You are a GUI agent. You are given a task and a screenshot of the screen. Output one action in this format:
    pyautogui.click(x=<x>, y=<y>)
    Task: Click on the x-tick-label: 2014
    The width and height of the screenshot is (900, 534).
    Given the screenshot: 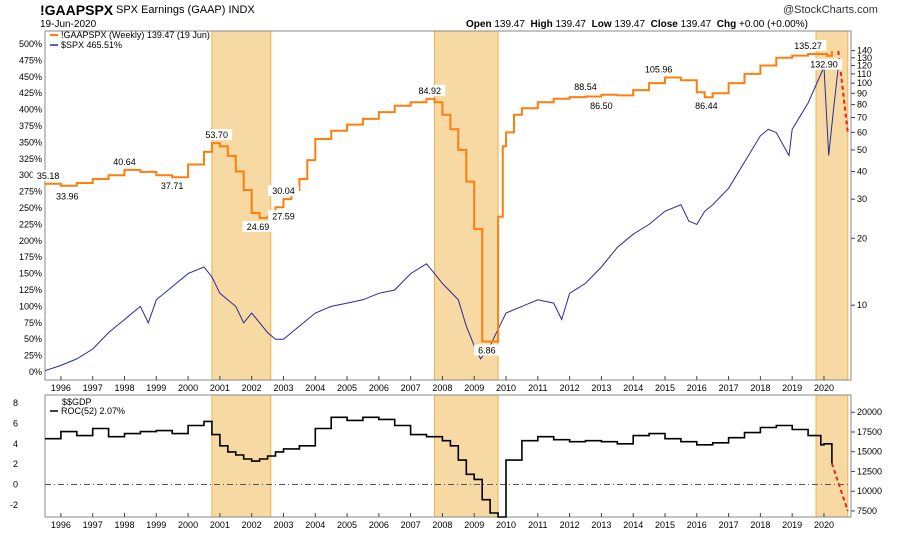 What is the action you would take?
    pyautogui.click(x=633, y=525)
    